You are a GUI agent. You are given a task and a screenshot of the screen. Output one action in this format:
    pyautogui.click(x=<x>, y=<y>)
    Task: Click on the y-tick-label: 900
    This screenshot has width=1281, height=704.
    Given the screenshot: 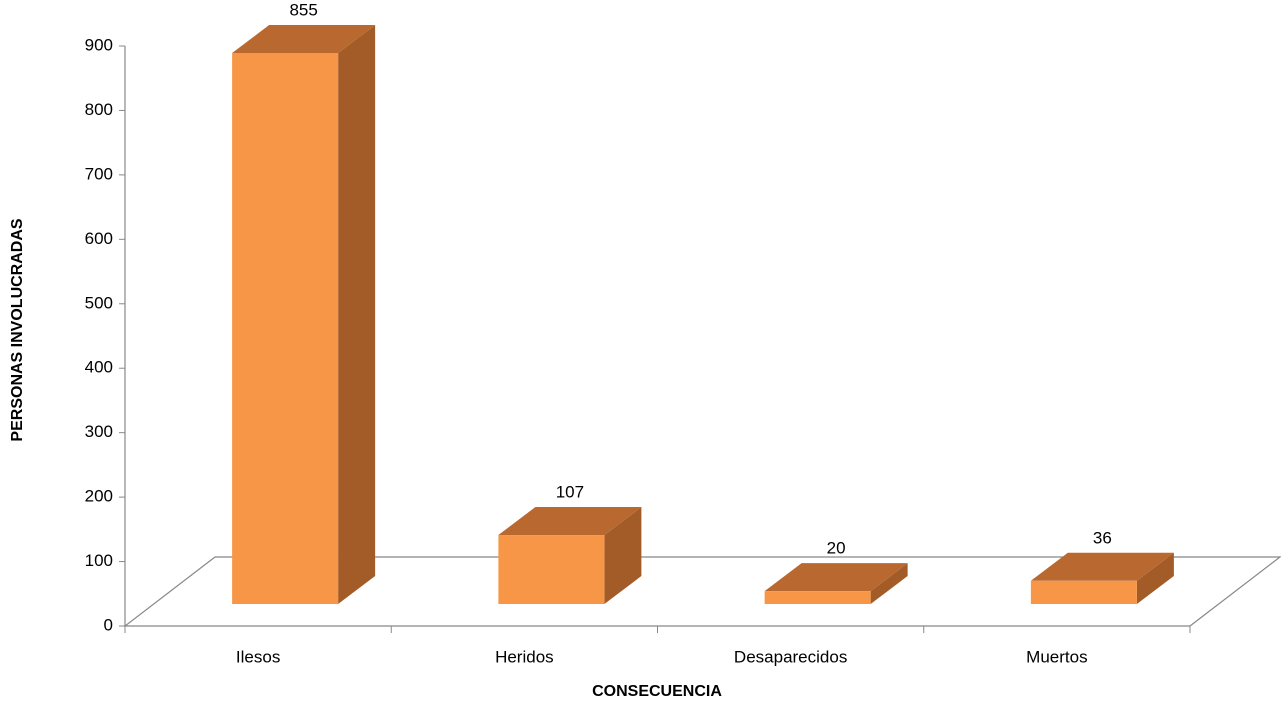 What is the action you would take?
    pyautogui.click(x=99, y=44)
    